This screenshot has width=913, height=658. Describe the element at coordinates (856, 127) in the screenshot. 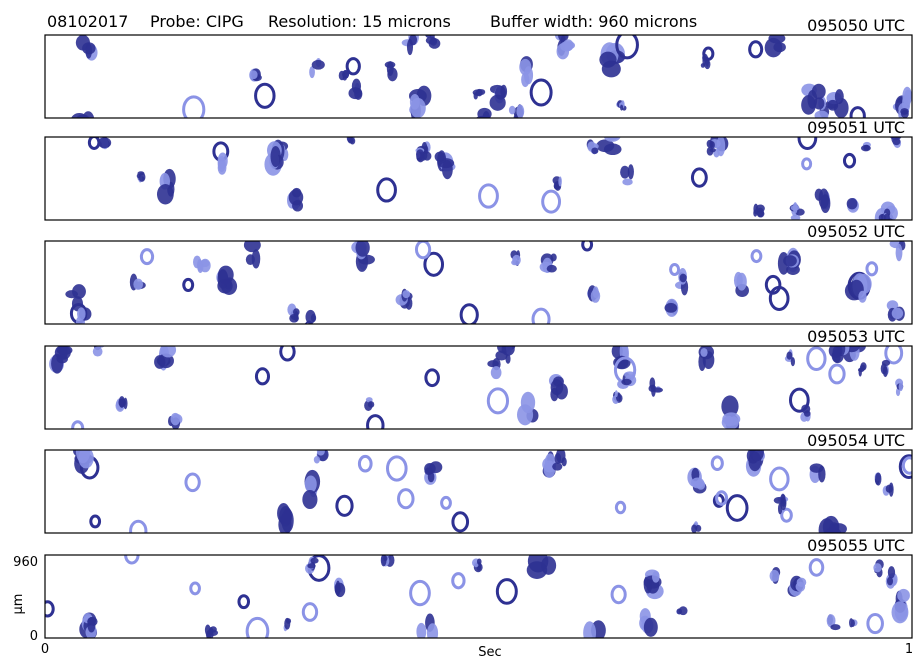

I see `panel-time: 095051 UTC` at that location.